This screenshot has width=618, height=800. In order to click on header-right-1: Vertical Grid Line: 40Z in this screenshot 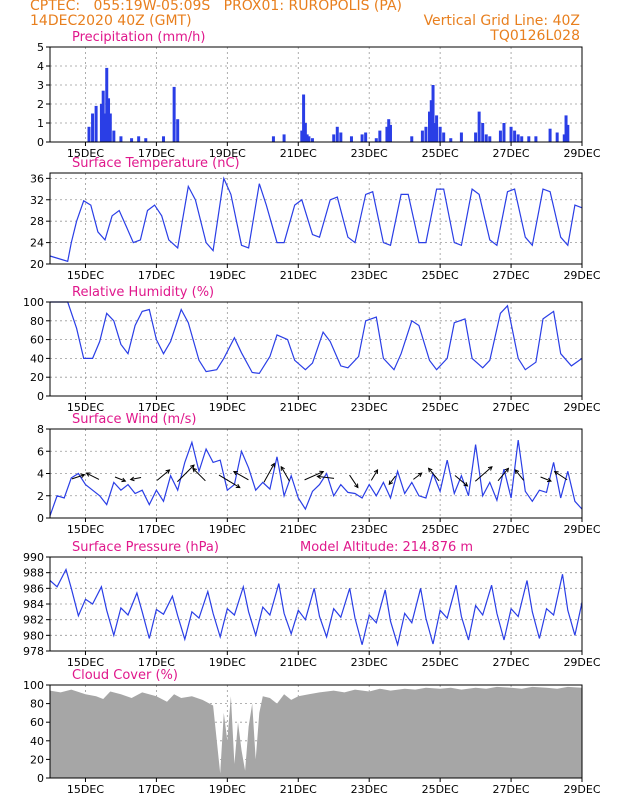, I will do `click(501, 21)`.